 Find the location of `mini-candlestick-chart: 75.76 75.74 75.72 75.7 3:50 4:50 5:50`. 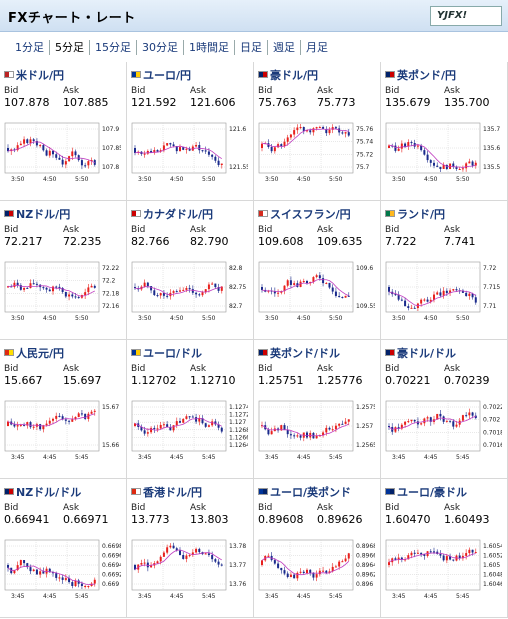

mini-candlestick-chart: 75.76 75.74 75.72 75.7 3:50 4:50 5:50 is located at coordinates (316, 153).